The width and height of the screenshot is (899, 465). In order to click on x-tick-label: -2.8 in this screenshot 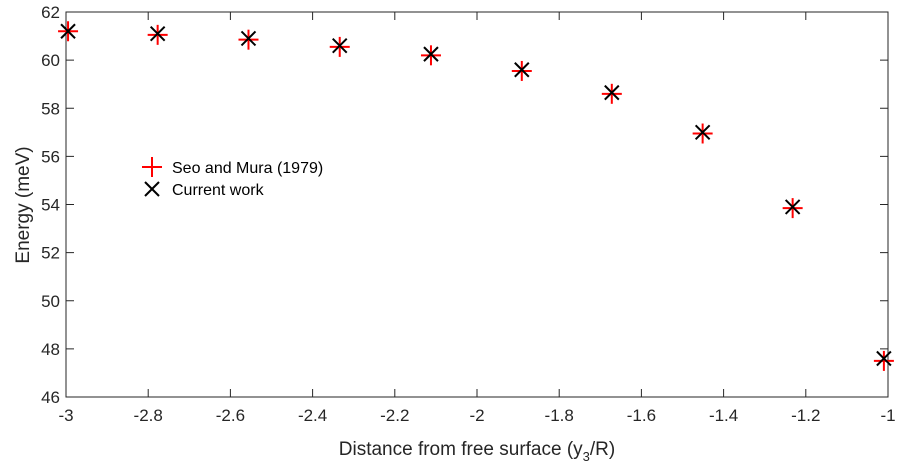, I will do `click(148, 415)`.